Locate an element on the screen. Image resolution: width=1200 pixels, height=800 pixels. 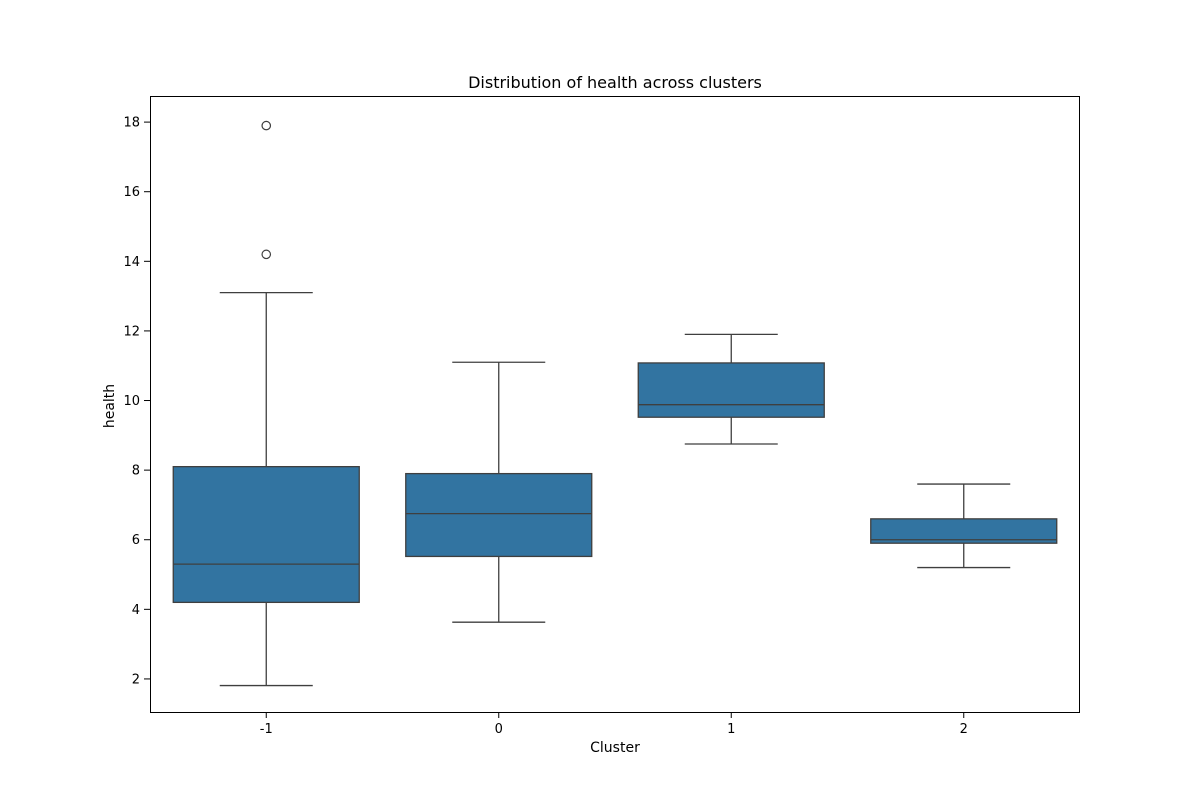
y-tick-label: 2 is located at coordinates (136, 679).